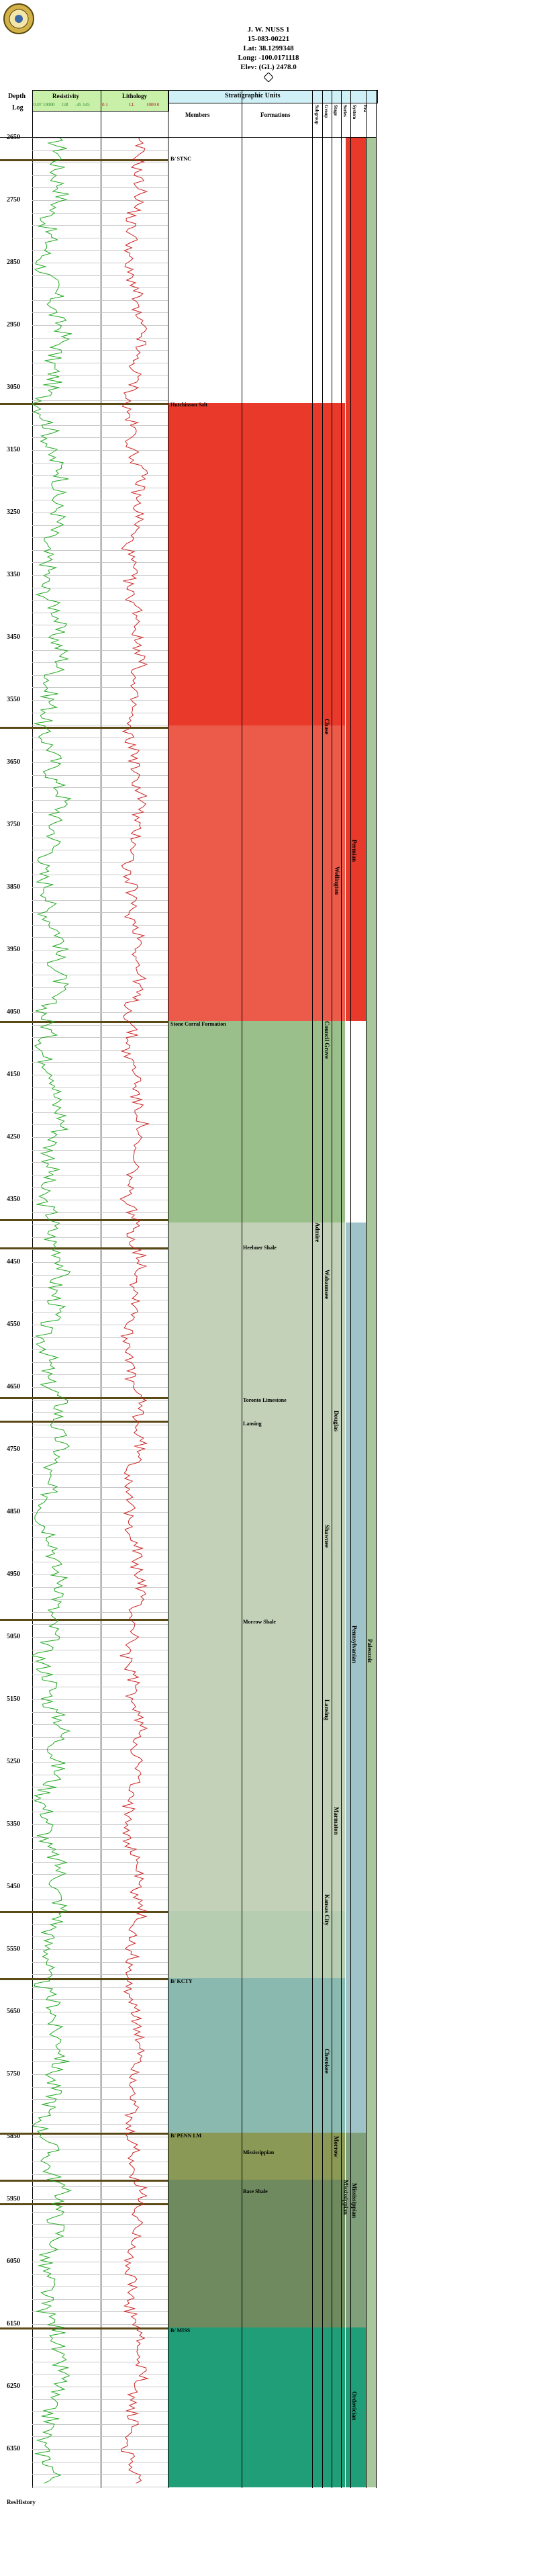 Image resolution: width=537 pixels, height=2576 pixels. I want to click on divider-formations, so click(312, 1289).